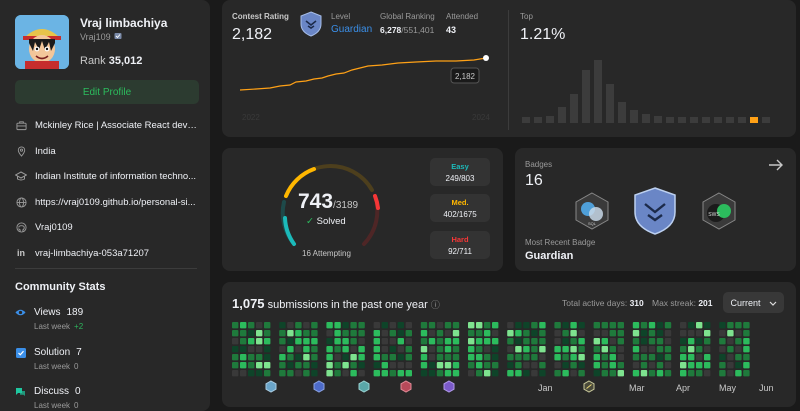  Describe the element at coordinates (460, 172) in the screenshot. I see `easy-stat: Easy 249/803` at that location.